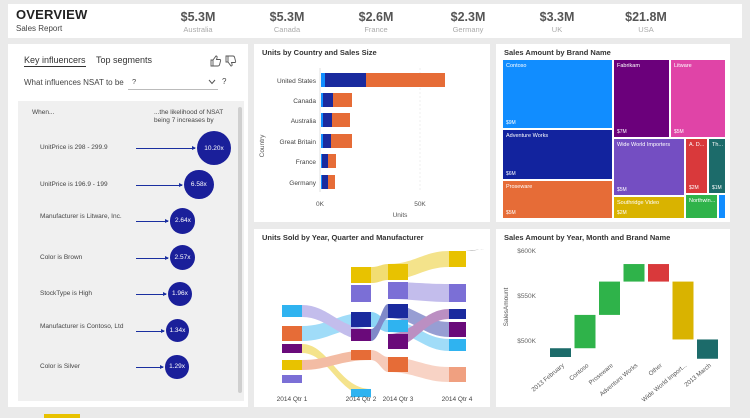  I want to click on category-label-united-states: United States, so click(297, 81).